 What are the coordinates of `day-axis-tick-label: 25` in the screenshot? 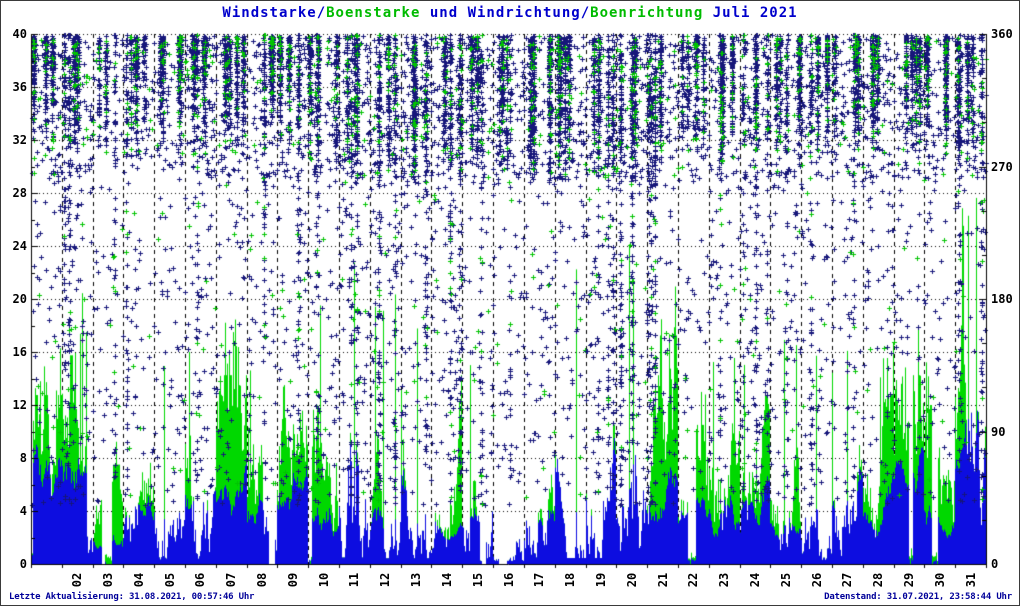 It's located at (785, 580).